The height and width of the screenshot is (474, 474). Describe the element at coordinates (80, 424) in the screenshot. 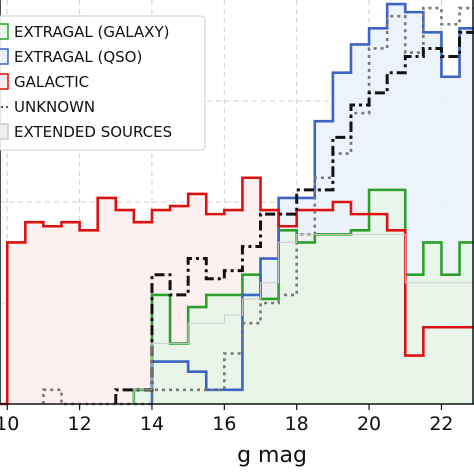

I see `x-tick-label: 12` at that location.